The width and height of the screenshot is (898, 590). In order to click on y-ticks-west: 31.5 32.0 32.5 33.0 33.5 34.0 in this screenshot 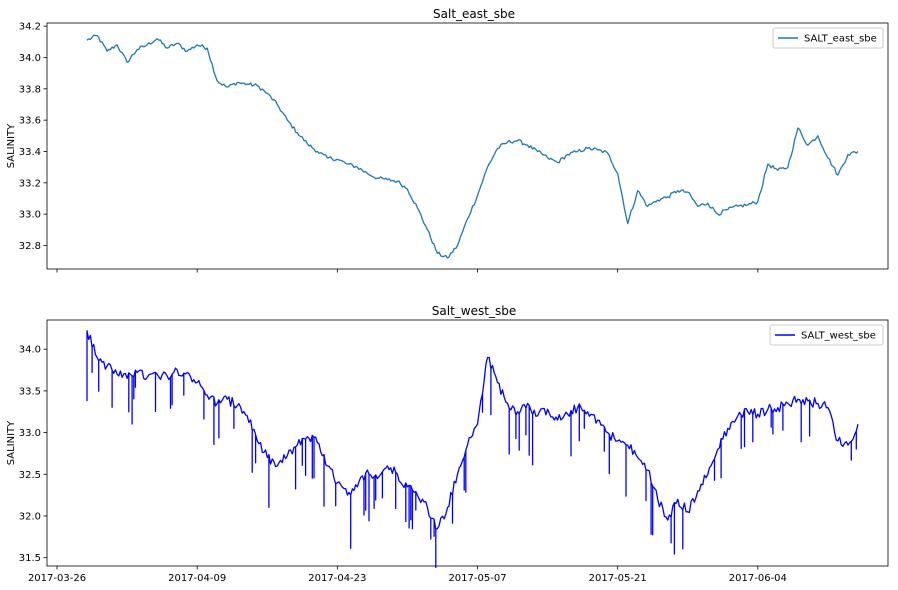, I will do `click(33, 454)`.